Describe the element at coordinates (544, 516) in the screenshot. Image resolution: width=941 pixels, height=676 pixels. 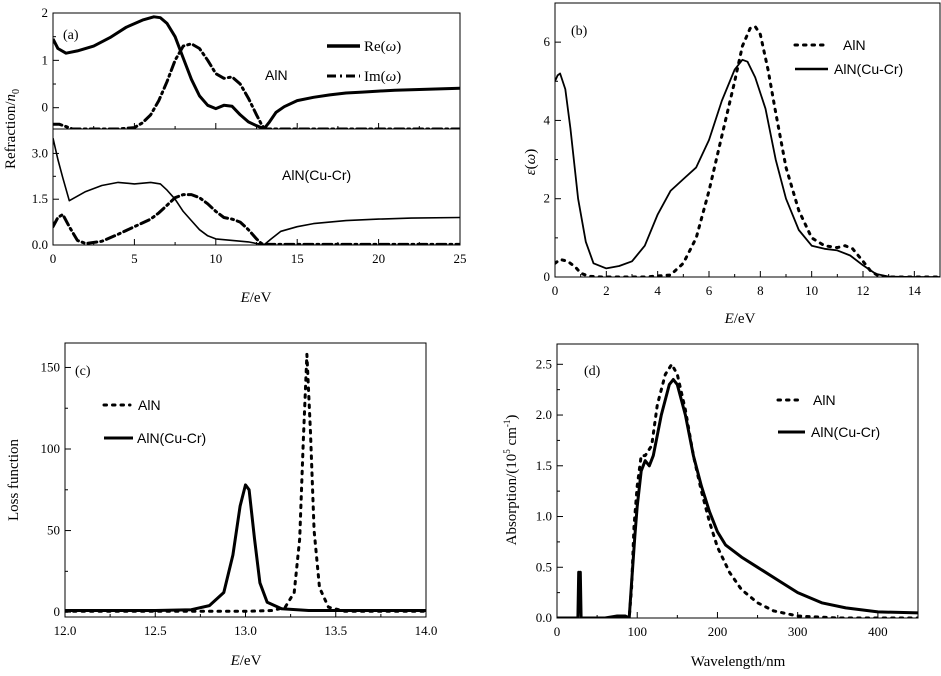
I see `panel-d-y-tick-label: 1.0` at that location.